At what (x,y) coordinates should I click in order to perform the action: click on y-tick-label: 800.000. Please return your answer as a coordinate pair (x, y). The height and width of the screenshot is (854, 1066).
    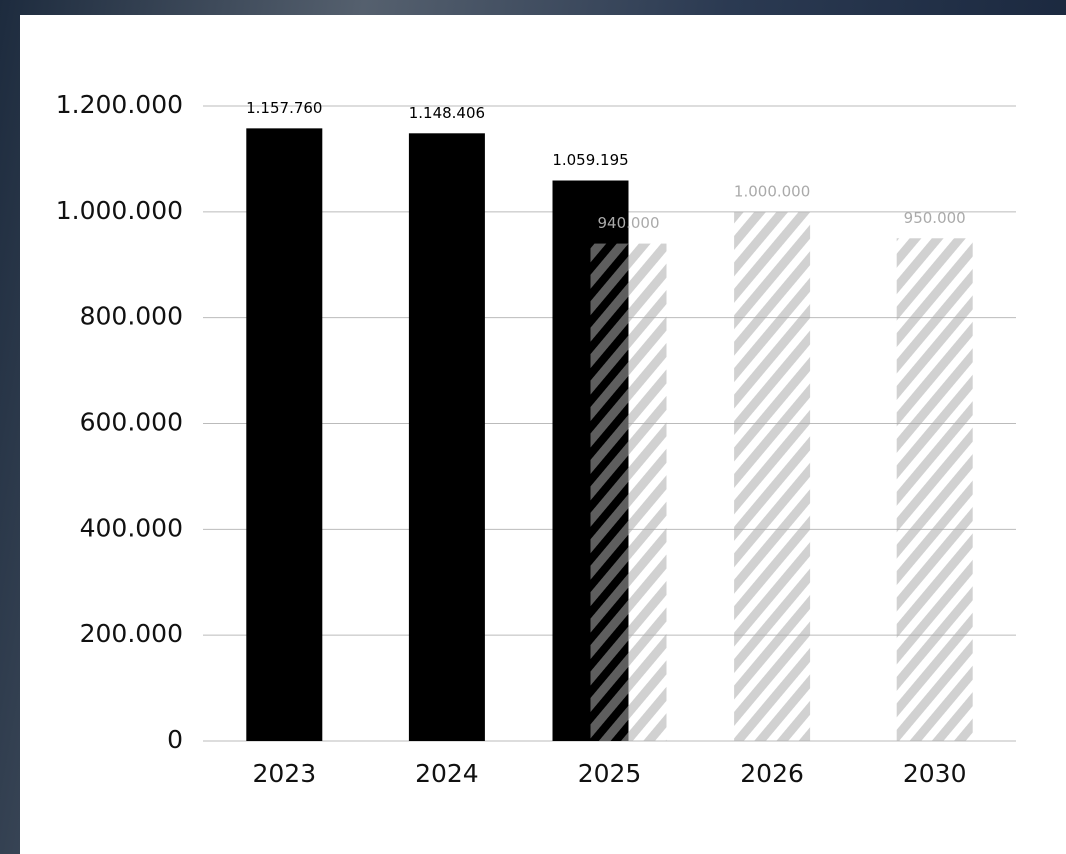
    Looking at the image, I should click on (131, 316).